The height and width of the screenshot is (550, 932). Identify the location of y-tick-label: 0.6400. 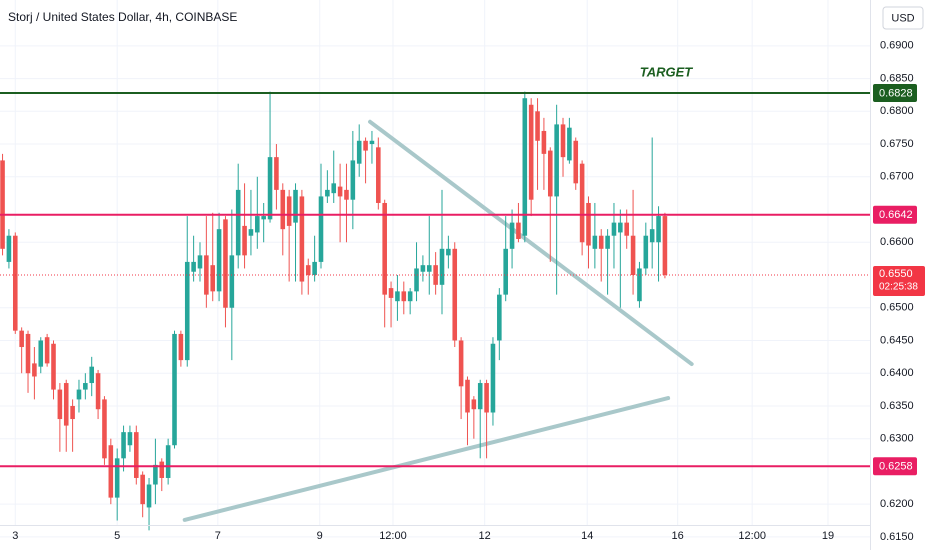
(897, 373).